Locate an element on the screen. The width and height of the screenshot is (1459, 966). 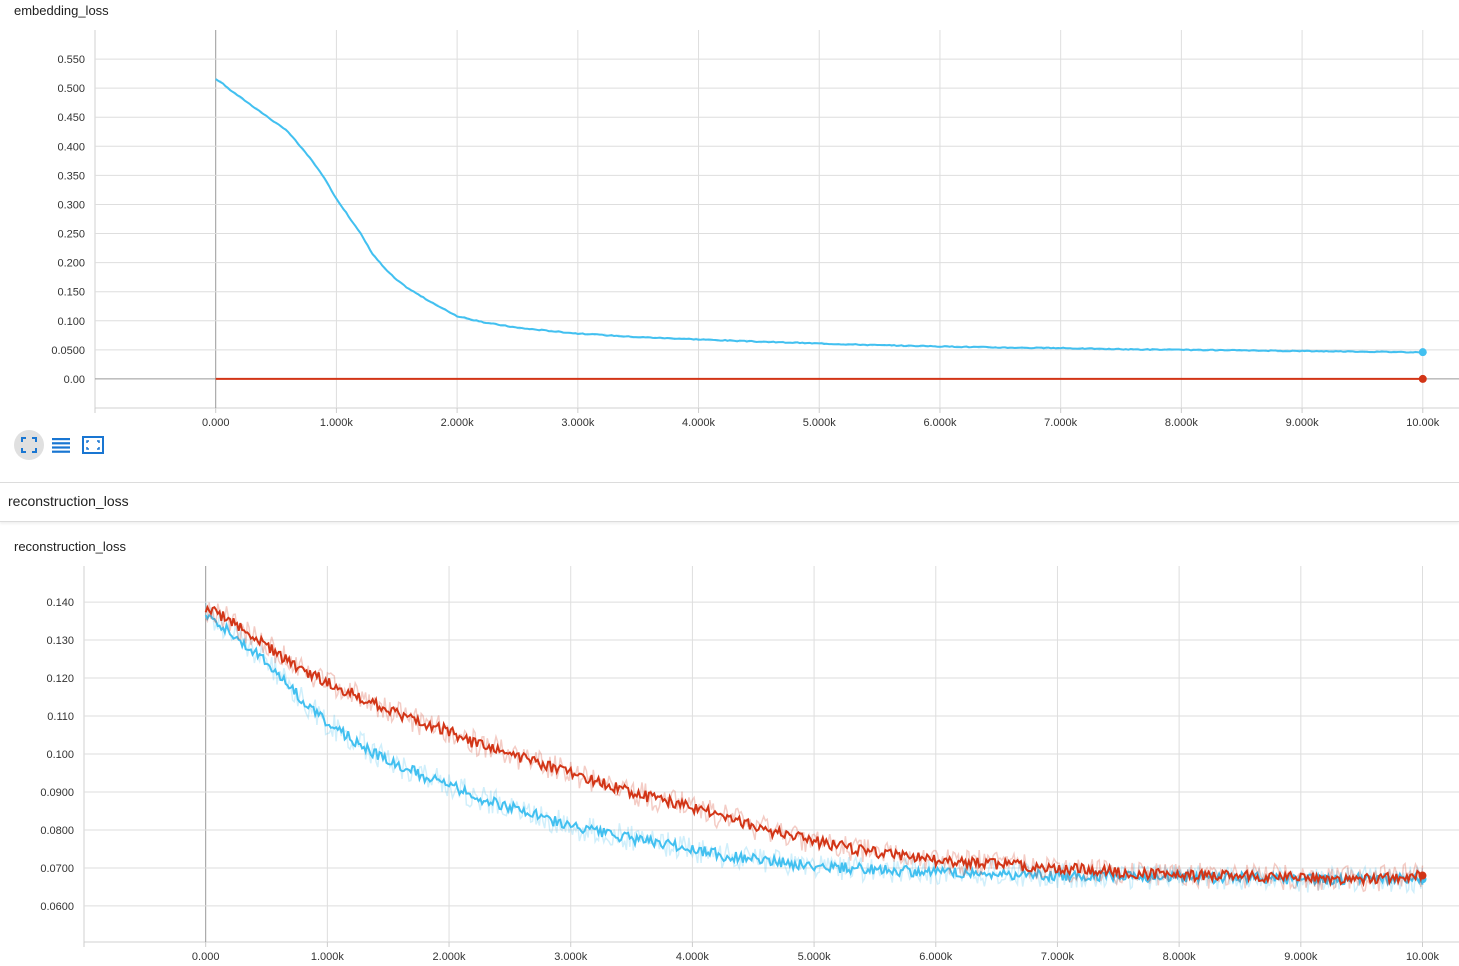
fit-domain-icon is located at coordinates (93, 445).